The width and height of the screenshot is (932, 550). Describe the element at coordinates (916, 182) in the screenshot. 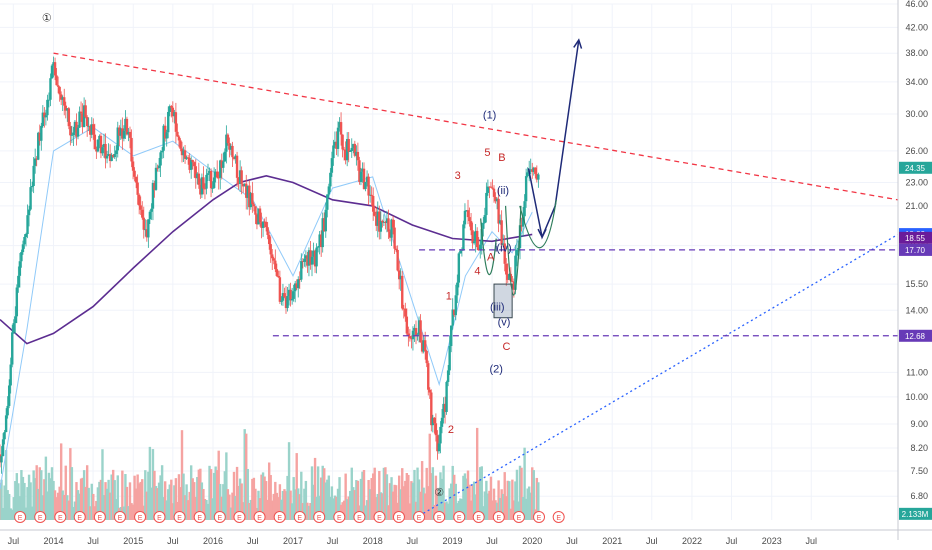

I see `y-tick-label: 23.00` at that location.